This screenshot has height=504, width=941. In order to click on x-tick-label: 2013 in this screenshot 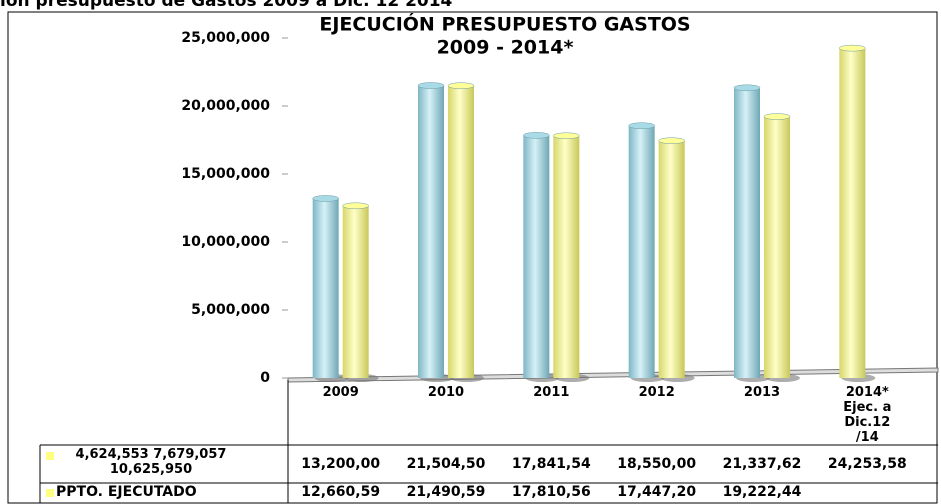, I will do `click(762, 392)`.